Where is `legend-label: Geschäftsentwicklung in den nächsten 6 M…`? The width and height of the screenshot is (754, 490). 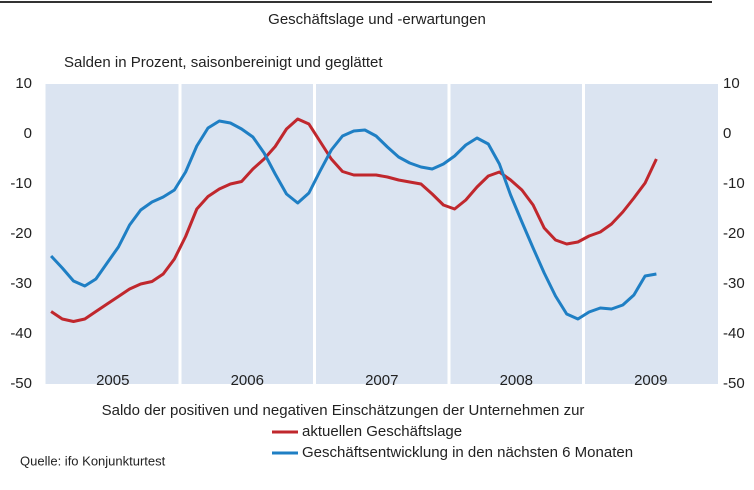
legend-label: Geschäftsentwicklung in den nächsten 6 M… is located at coordinates (467, 452).